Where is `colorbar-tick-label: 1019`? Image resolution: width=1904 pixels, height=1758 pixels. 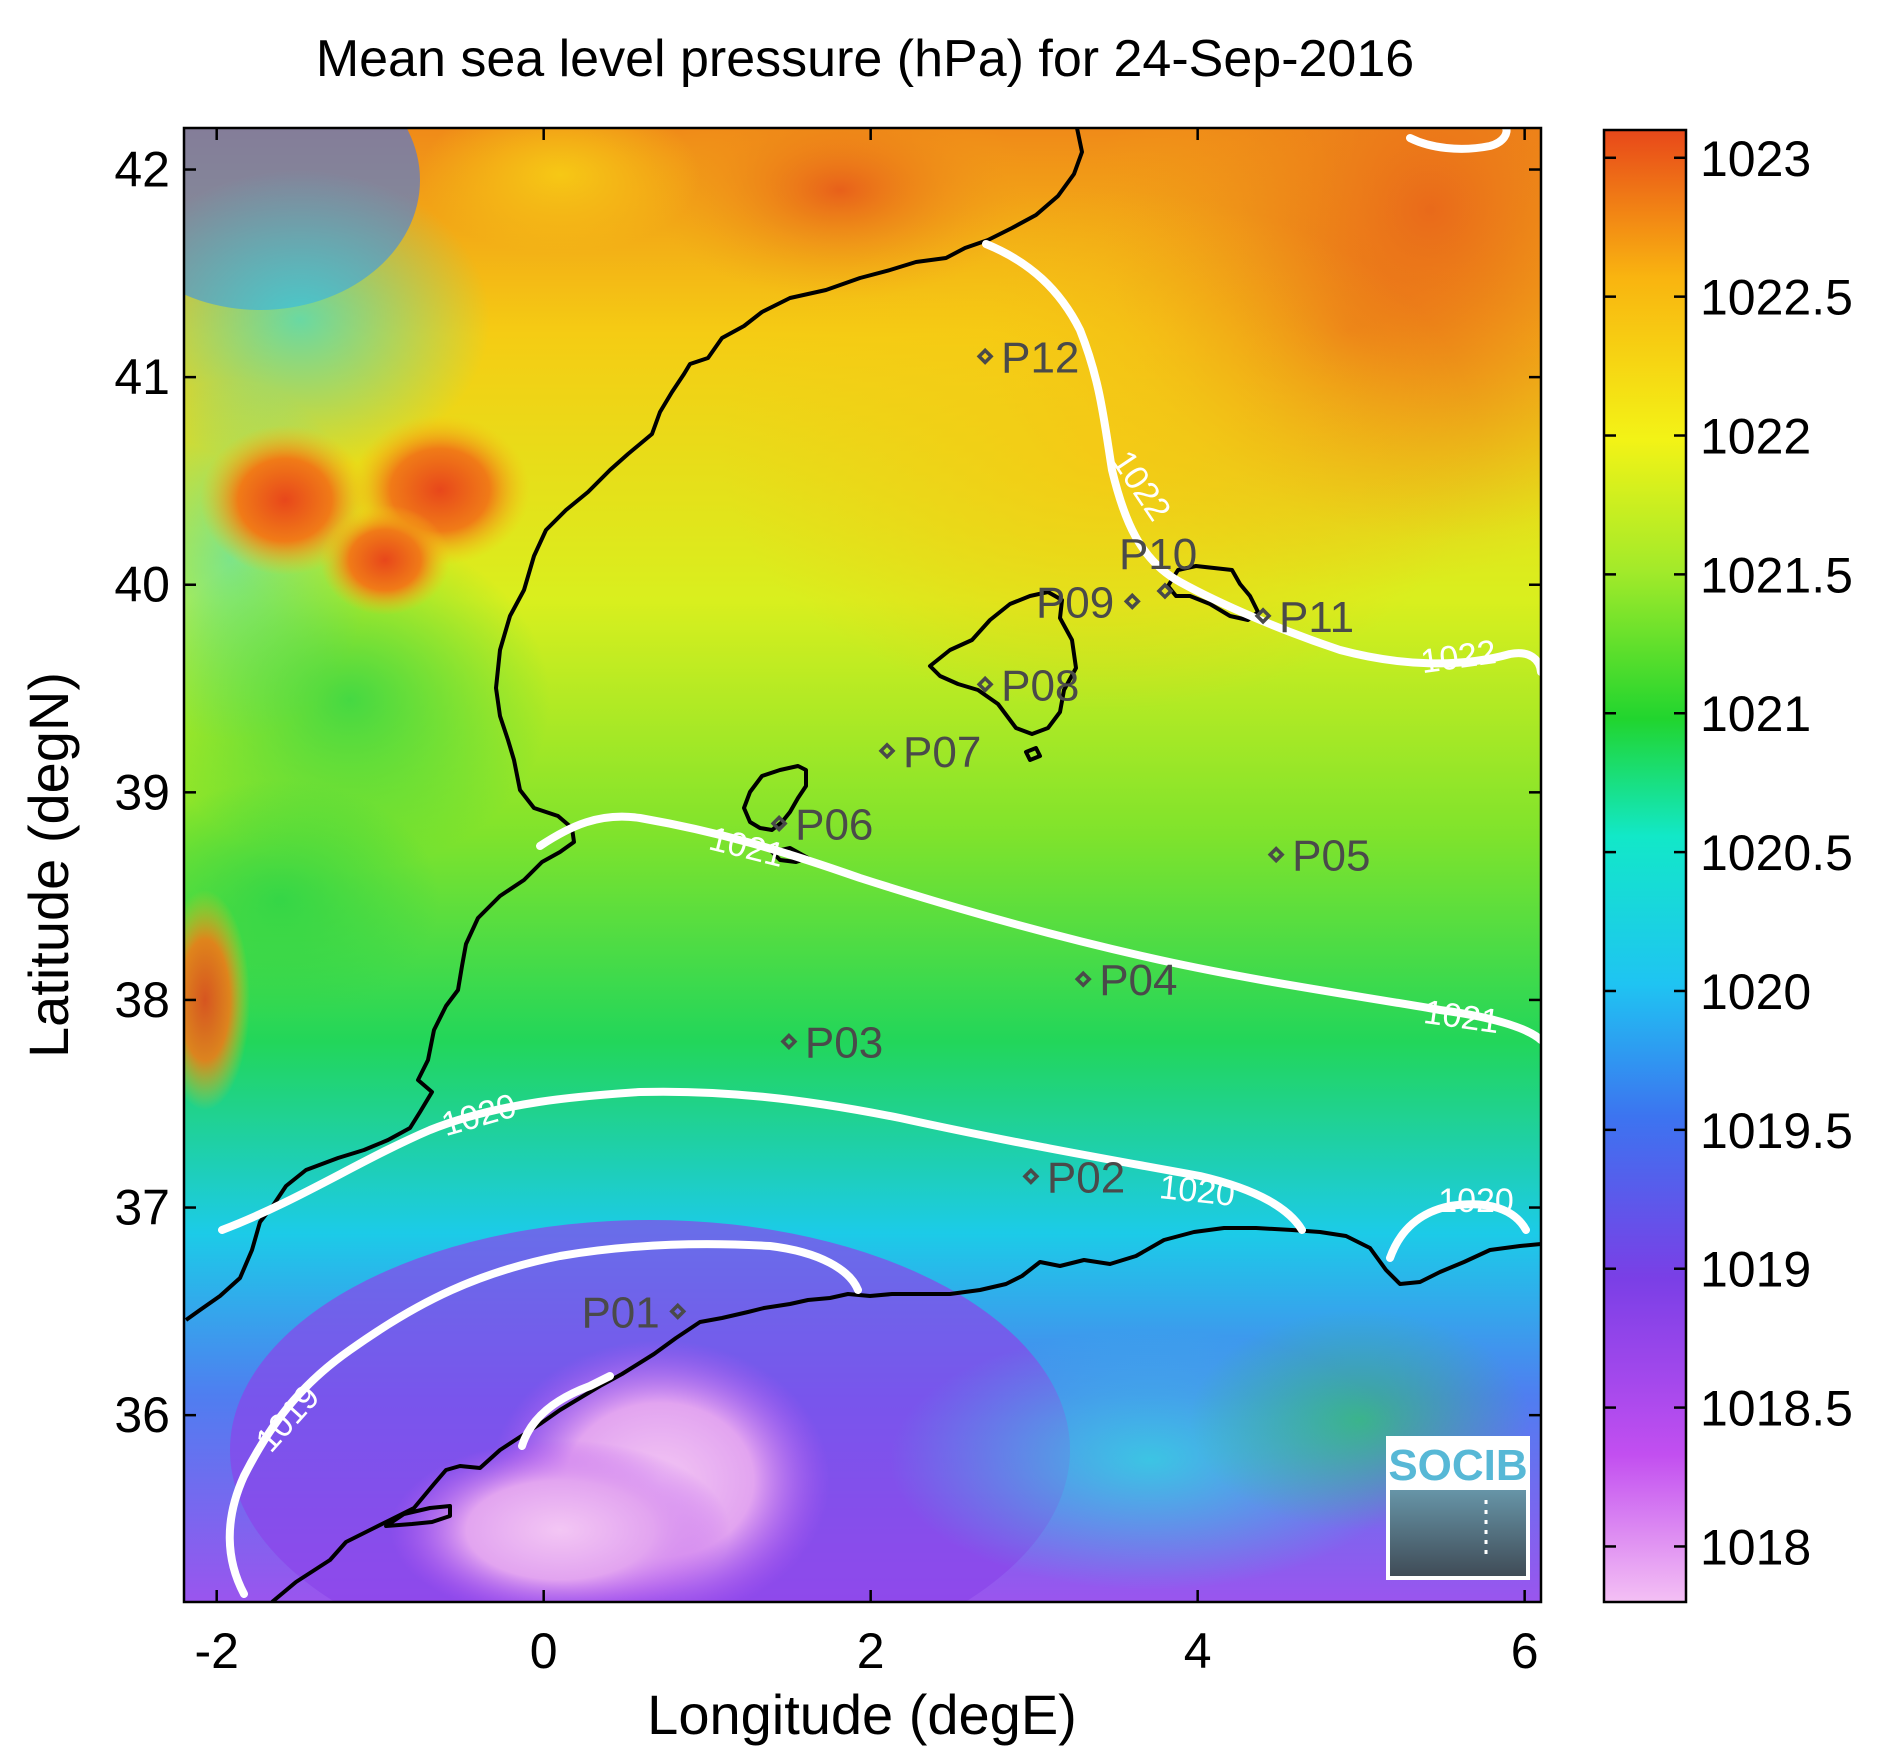
colorbar-tick-label: 1019 is located at coordinates (1755, 1270).